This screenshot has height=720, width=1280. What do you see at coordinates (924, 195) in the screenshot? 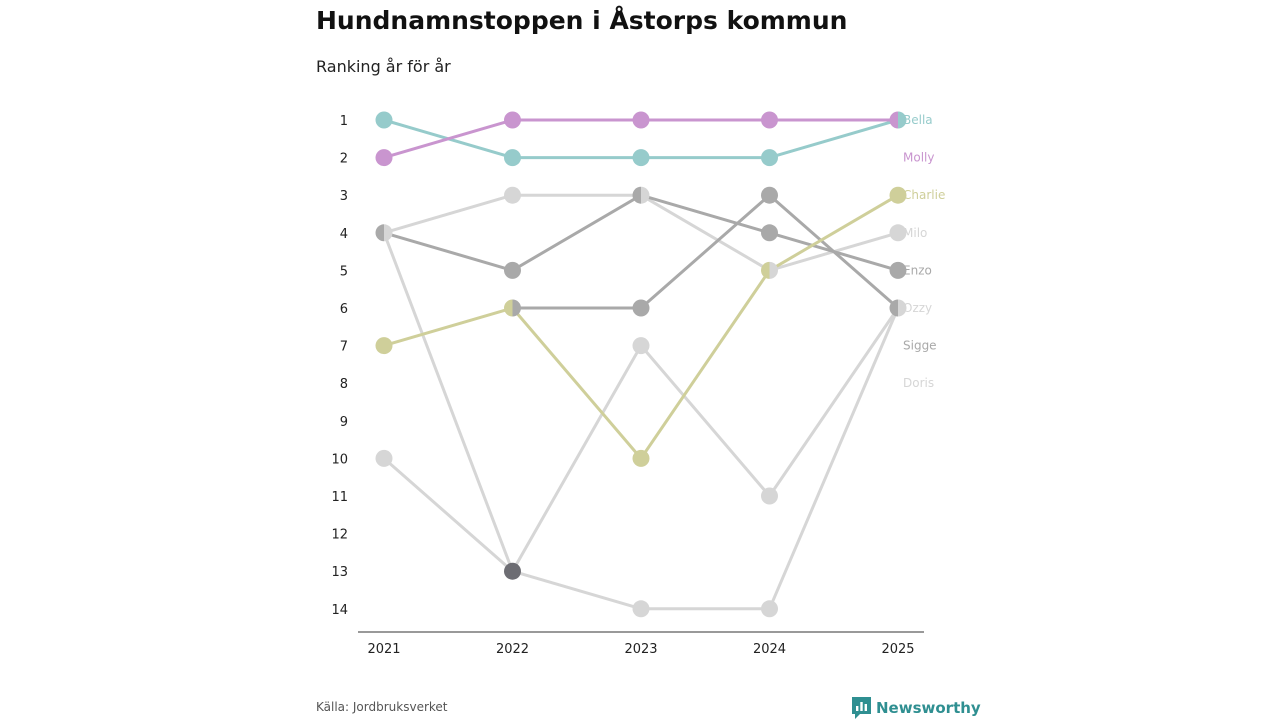
I see `series-label-charlie: Charlie` at bounding box center [924, 195].